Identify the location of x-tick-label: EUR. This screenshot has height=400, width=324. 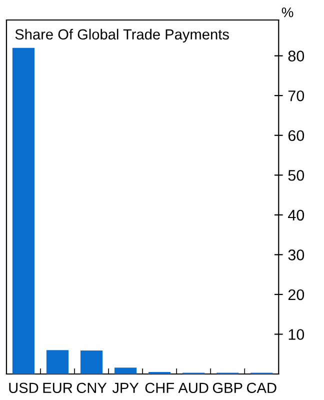
(57, 388).